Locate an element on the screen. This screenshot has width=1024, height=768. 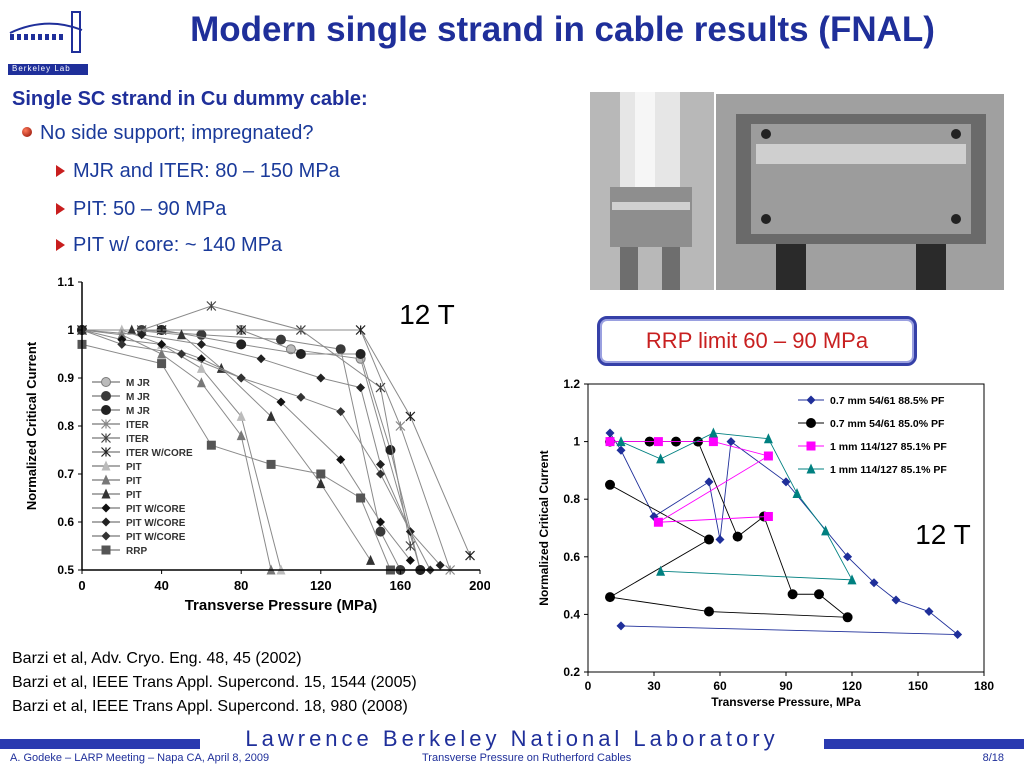
x-tick-label: 0 is located at coordinates (81, 585).